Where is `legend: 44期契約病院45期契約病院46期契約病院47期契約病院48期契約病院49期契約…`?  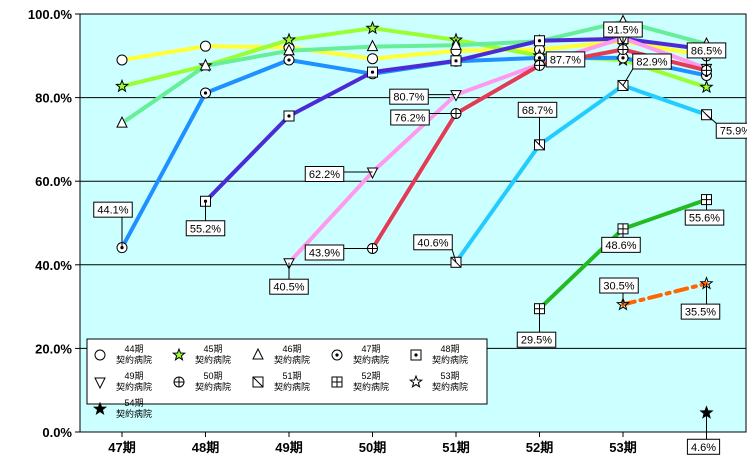 legend: 44期契約病院45期契約病院46期契約病院47期契約病院48期契約病院49期契約… is located at coordinates (287, 378).